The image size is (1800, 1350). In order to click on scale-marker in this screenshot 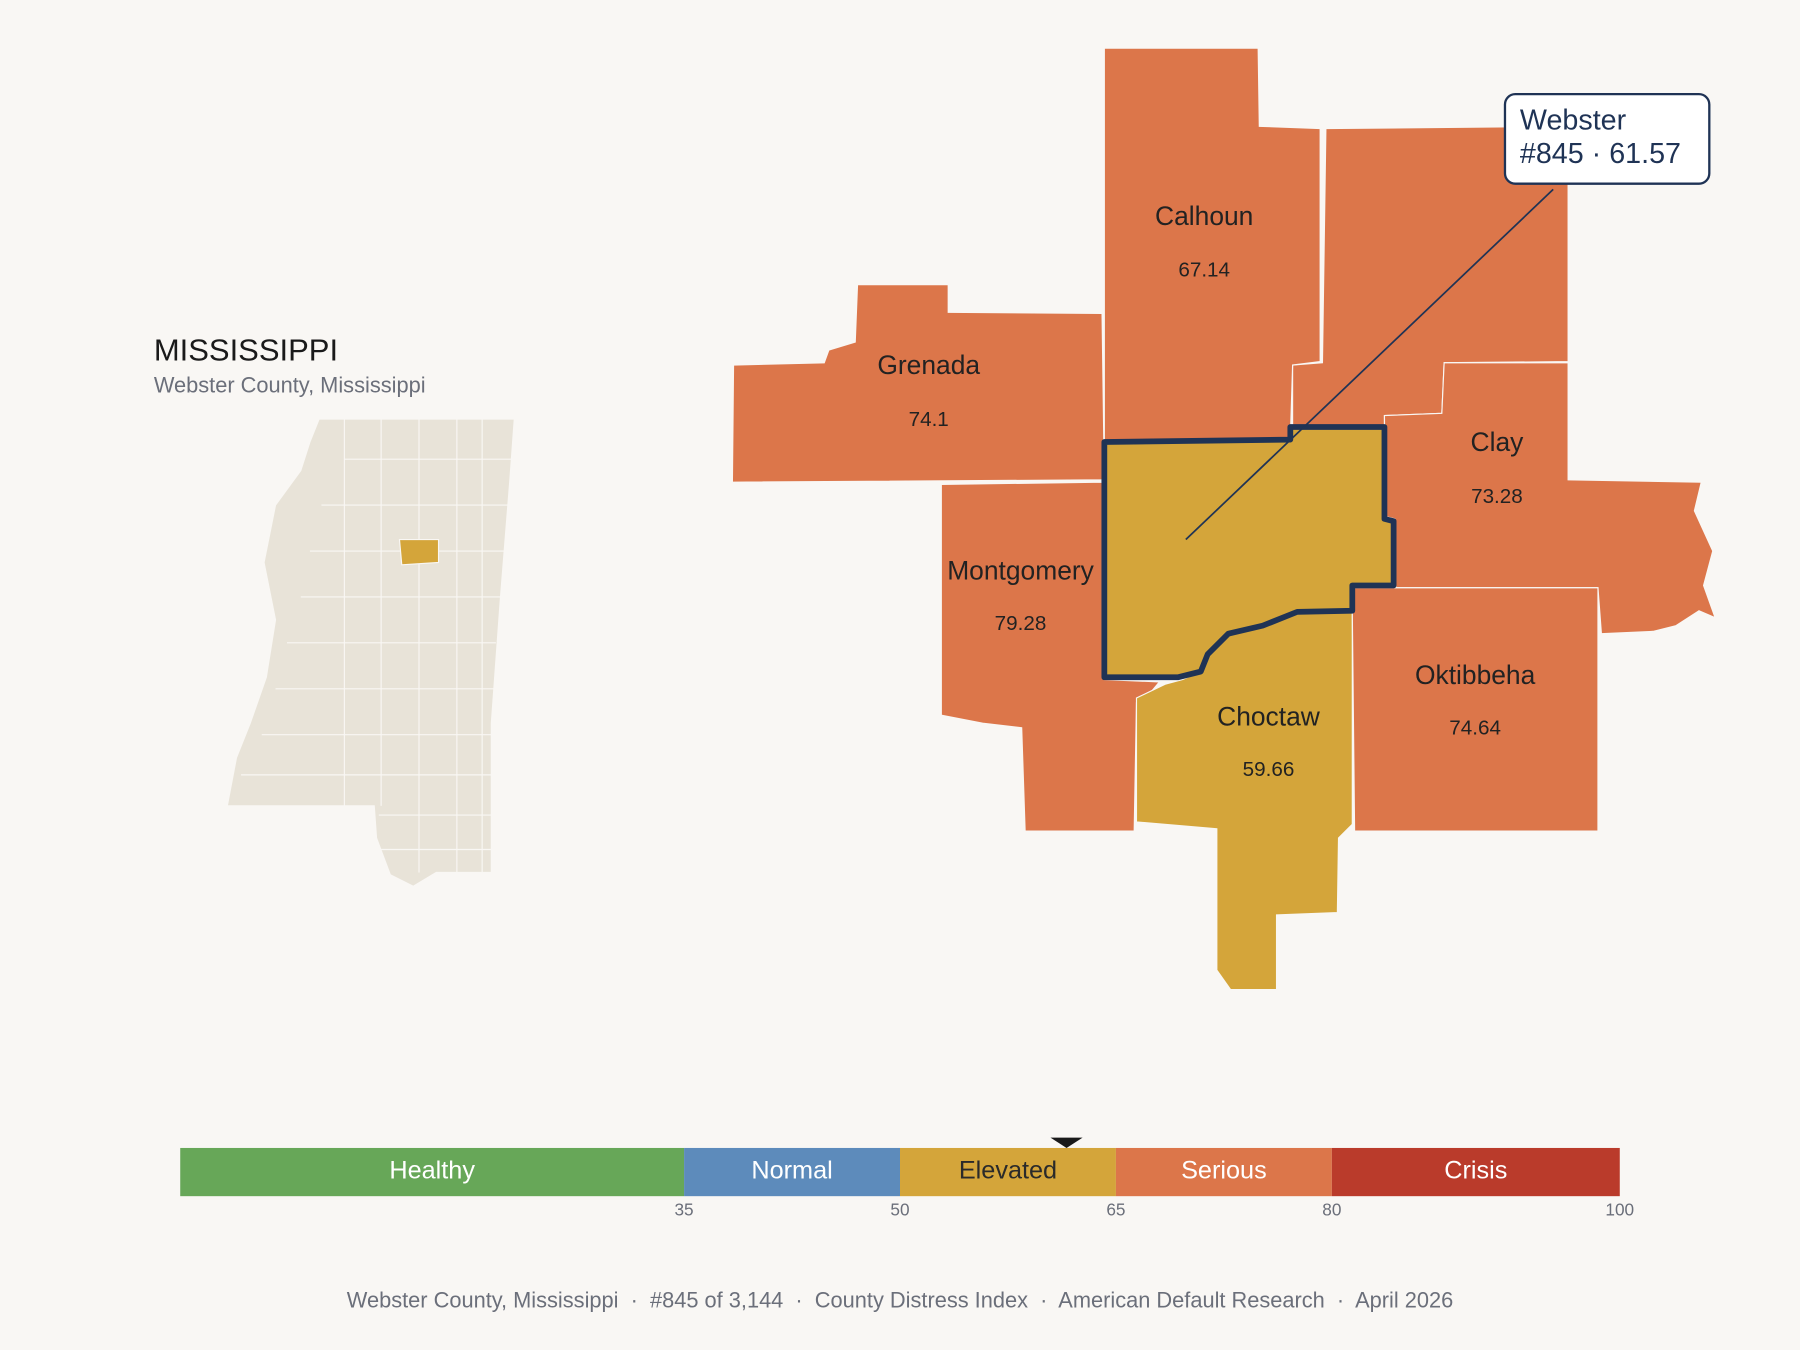, I will do `click(1066, 1142)`.